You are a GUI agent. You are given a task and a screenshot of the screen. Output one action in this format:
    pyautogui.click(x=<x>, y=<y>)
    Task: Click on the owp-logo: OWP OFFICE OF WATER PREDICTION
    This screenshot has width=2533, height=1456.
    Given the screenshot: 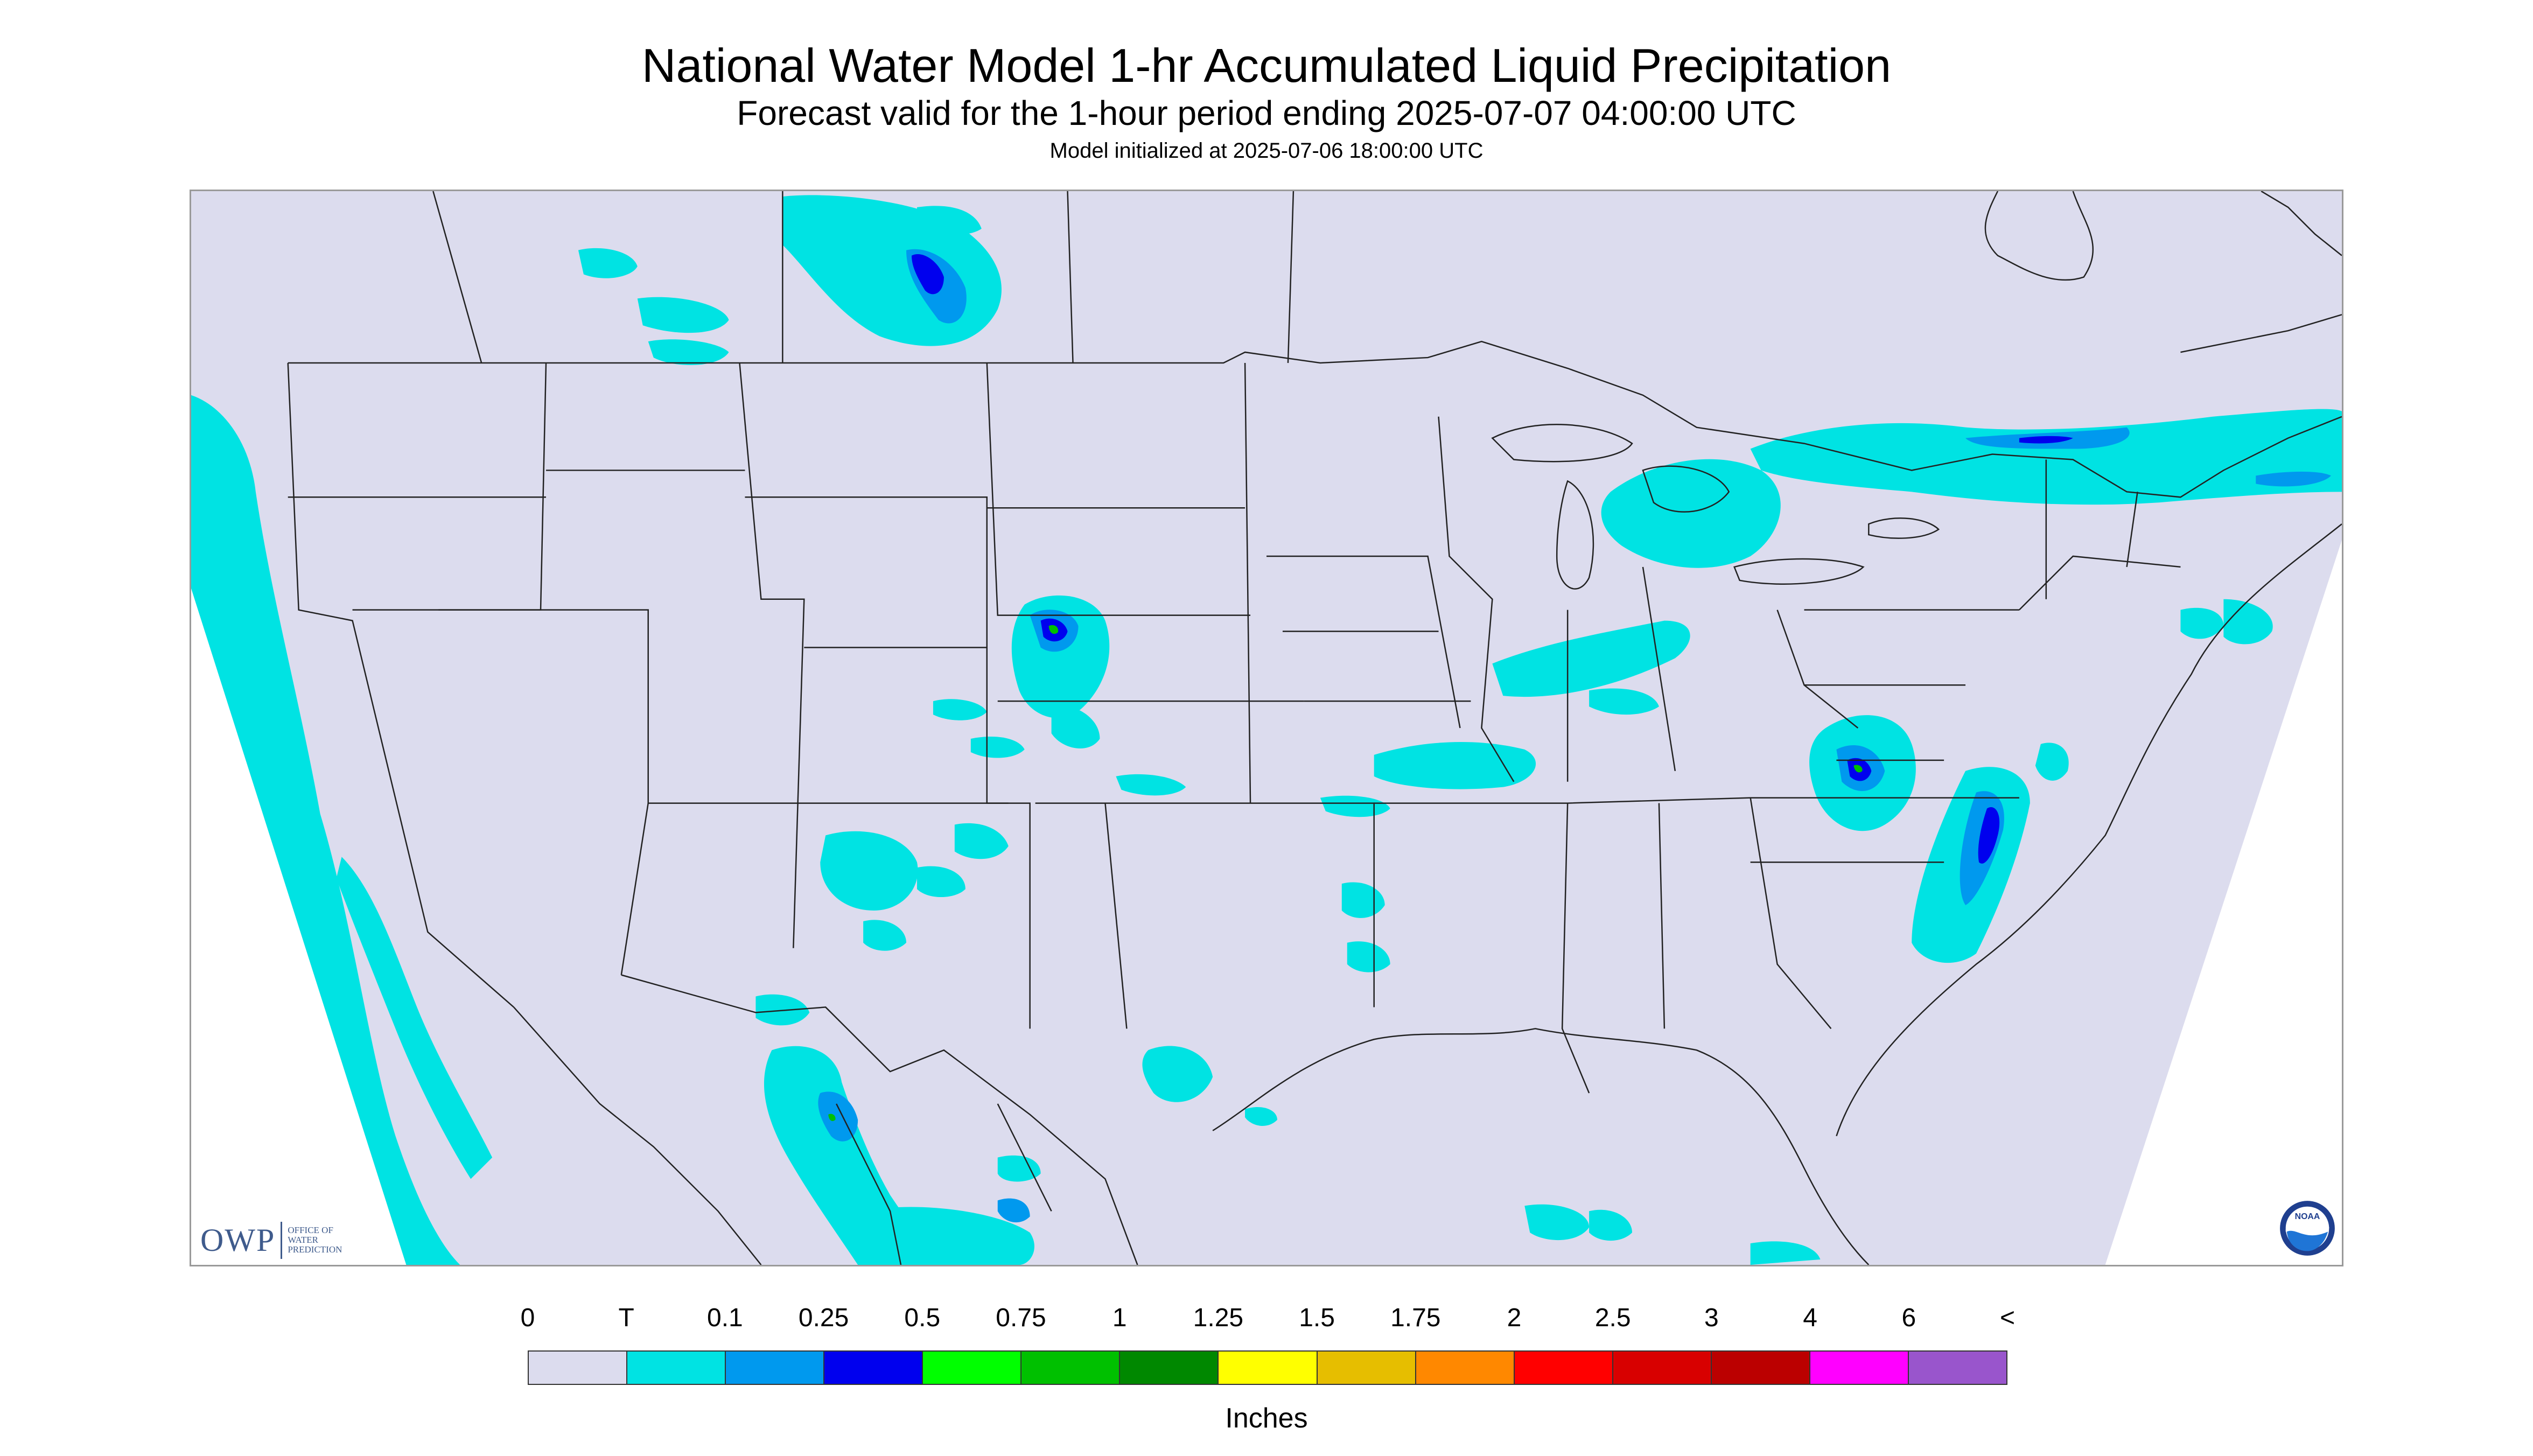 What is the action you would take?
    pyautogui.click(x=271, y=1240)
    